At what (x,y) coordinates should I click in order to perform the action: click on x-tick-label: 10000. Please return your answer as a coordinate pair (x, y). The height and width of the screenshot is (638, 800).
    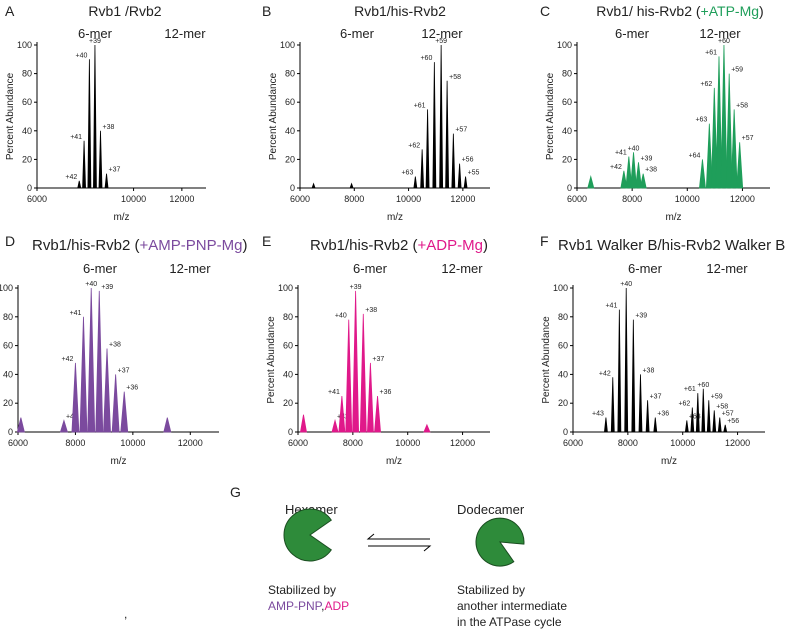
    Looking at the image, I should click on (133, 199).